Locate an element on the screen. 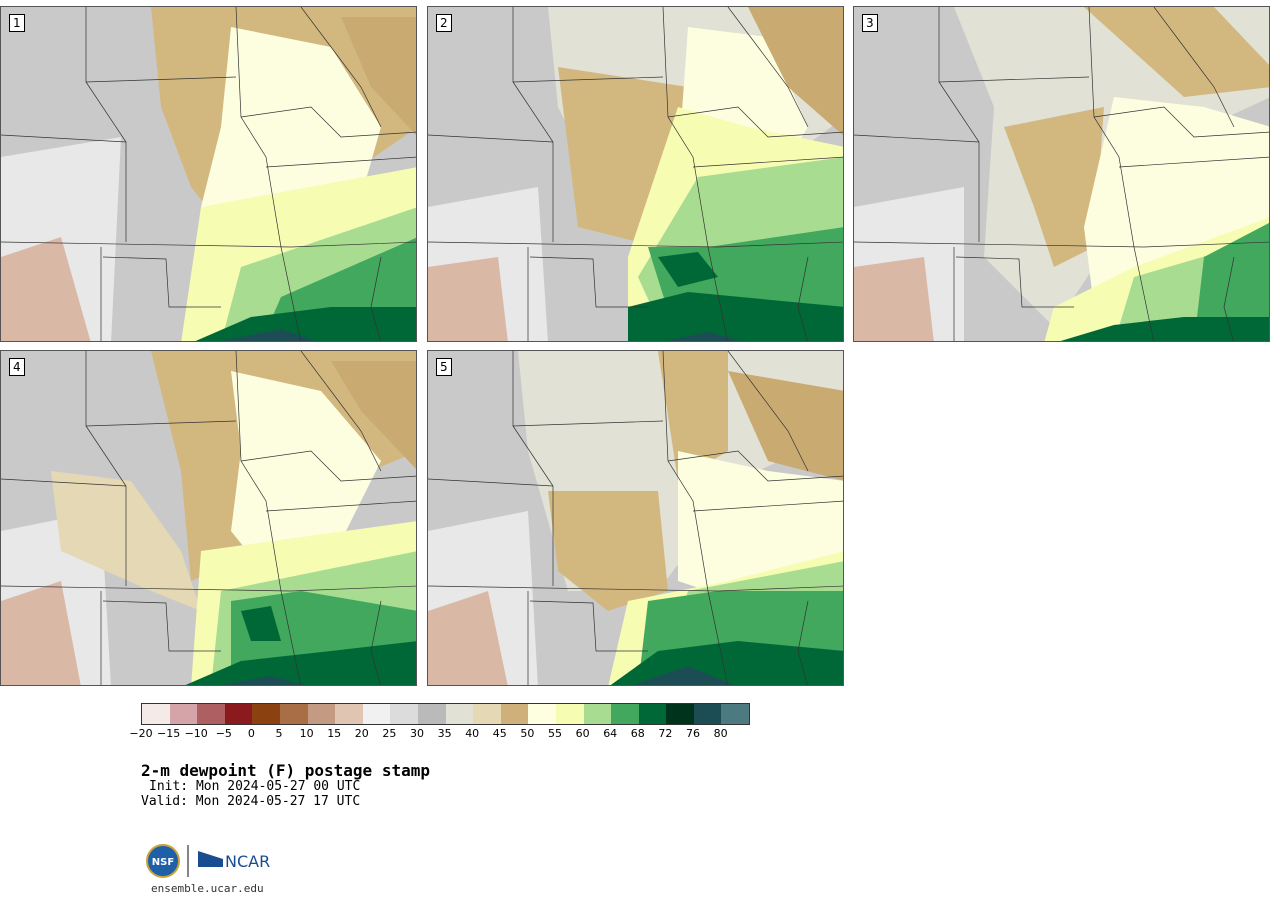  nsf-ncar-logos: NSF NCAR is located at coordinates (208, 861).